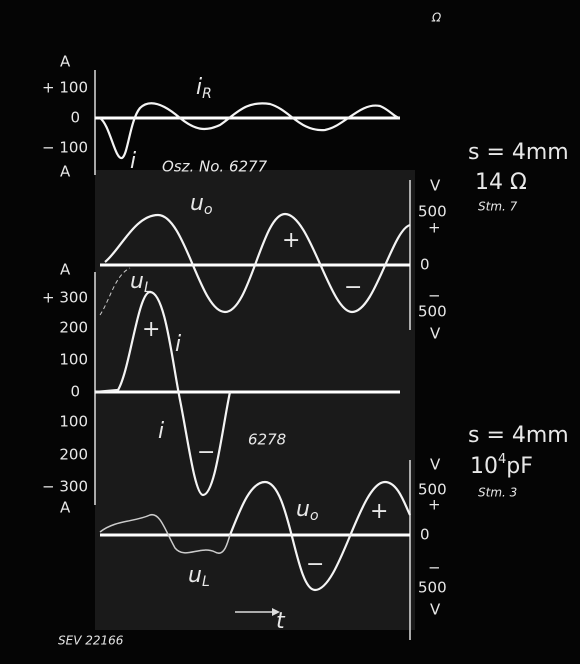 The height and width of the screenshot is (664, 580). What do you see at coordinates (267, 440) in the screenshot?
I see `oscillogram-title: 6278` at bounding box center [267, 440].